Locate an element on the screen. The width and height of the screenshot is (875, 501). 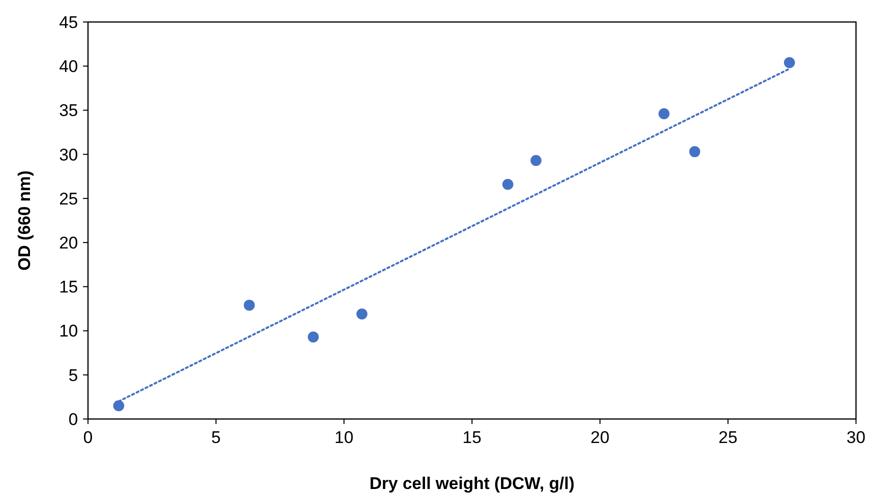
x-tick-label: 5 is located at coordinates (216, 437).